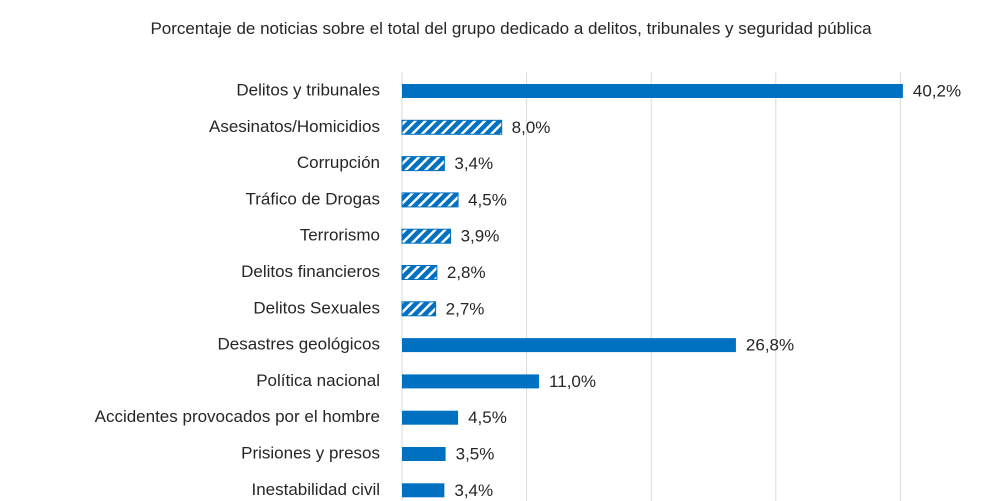 This screenshot has height=501, width=1006. Describe the element at coordinates (310, 452) in the screenshot. I see `category-label: Prisiones y presos` at that location.